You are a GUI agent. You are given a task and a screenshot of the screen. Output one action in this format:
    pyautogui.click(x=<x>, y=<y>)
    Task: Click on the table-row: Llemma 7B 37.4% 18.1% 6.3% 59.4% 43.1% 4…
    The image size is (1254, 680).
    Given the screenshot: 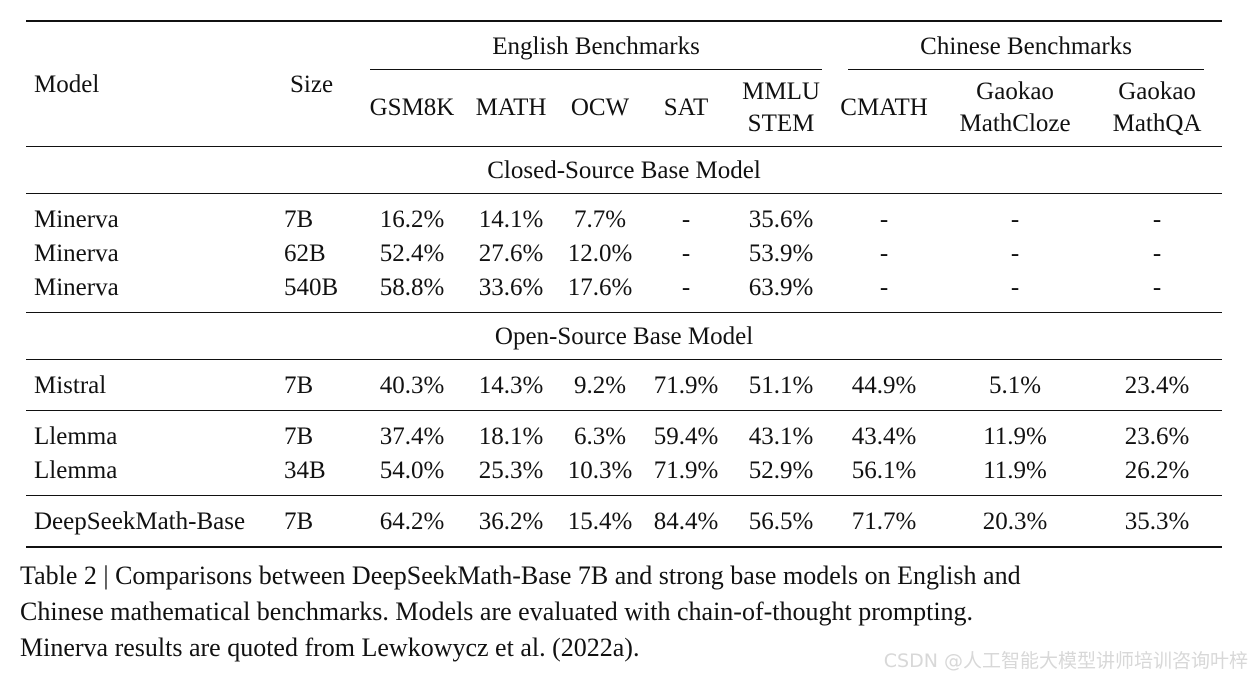 What is the action you would take?
    pyautogui.click(x=624, y=432)
    